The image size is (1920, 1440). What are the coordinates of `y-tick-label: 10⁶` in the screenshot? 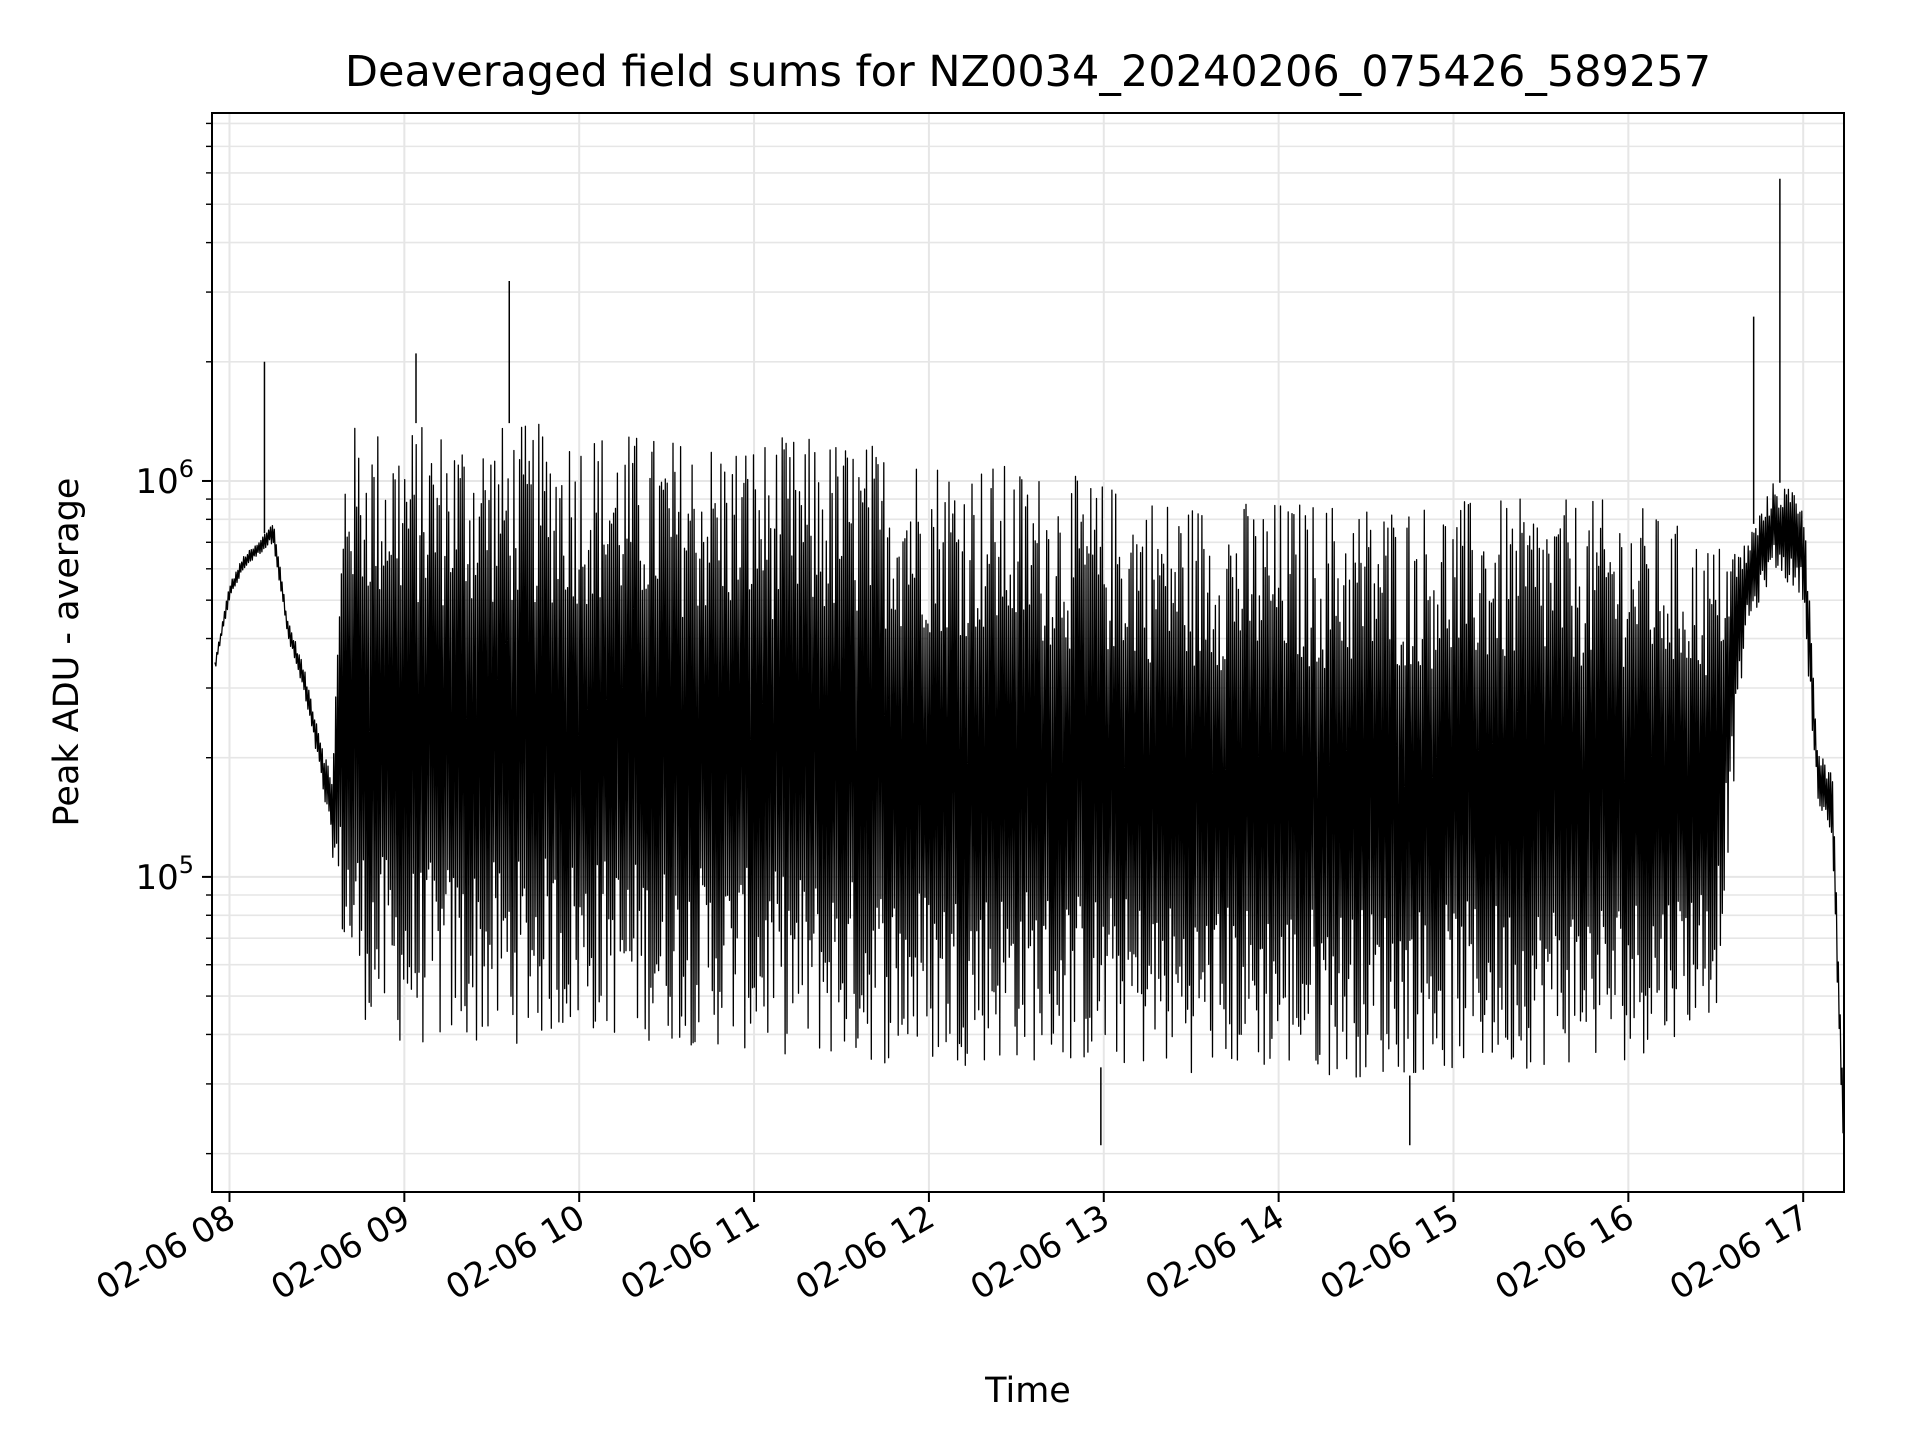 It's located at (164, 478).